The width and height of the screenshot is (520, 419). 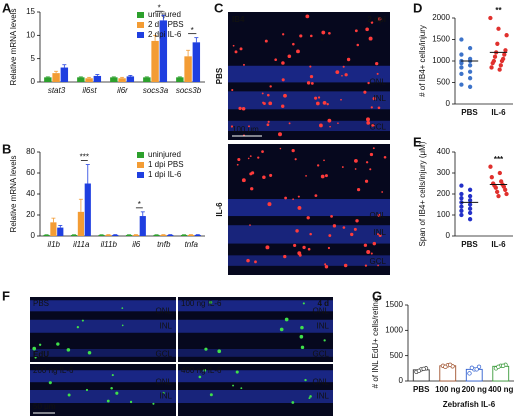 What do you see at coordinates (89, 90) in the screenshot?
I see `x-tick-label: il6st` at bounding box center [89, 90].